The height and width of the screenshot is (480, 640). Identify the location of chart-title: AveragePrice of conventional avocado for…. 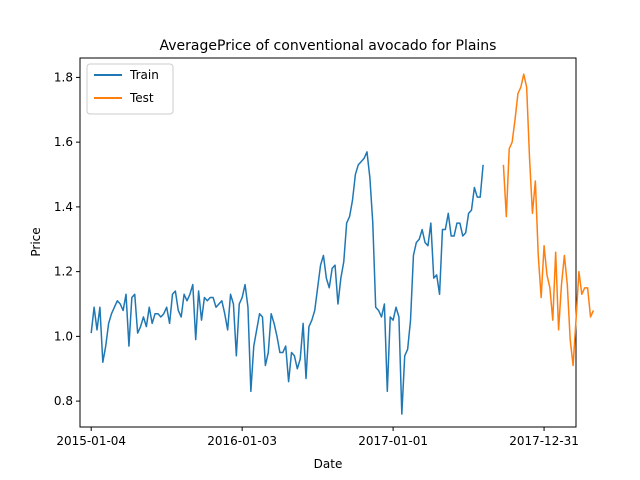
(328, 46).